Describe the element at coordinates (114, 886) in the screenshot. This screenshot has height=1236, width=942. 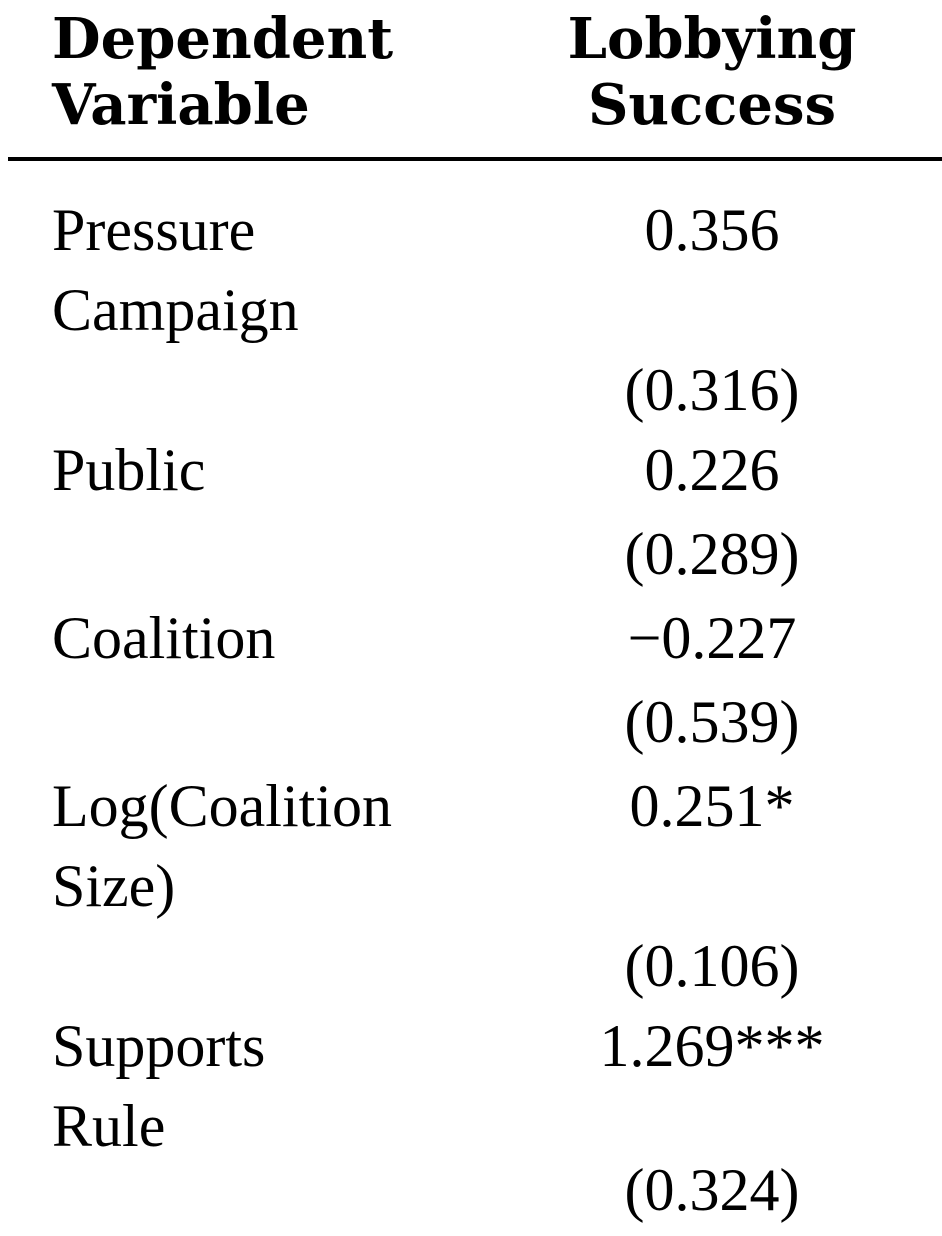
I see `row-label: Size)` at that location.